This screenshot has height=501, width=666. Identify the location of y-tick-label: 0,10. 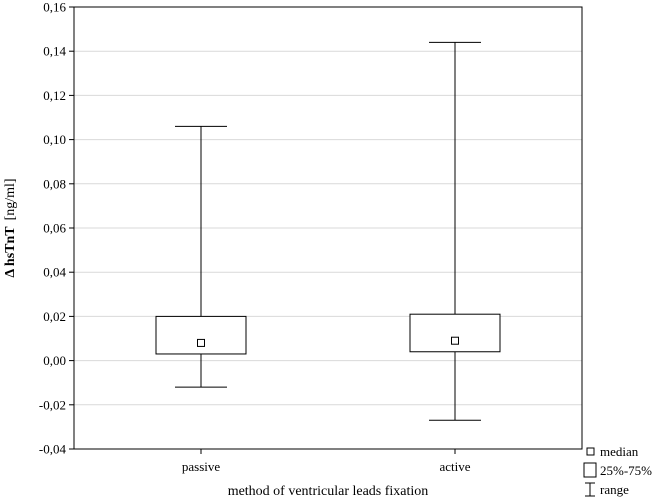
(54, 139).